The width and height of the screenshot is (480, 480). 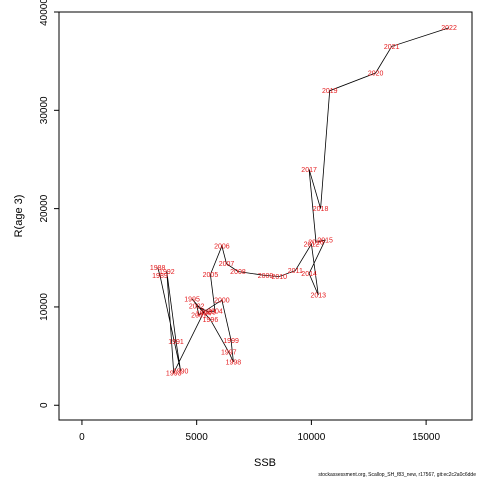 I want to click on year-label-2021: 2021, so click(x=392, y=47).